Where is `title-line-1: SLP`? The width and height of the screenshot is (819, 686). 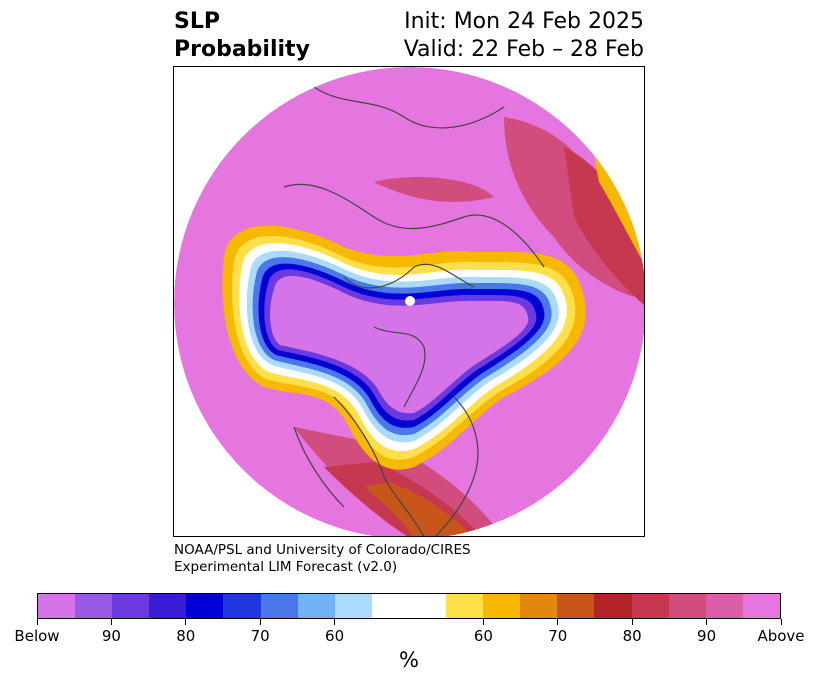 title-line-1: SLP is located at coordinates (197, 21).